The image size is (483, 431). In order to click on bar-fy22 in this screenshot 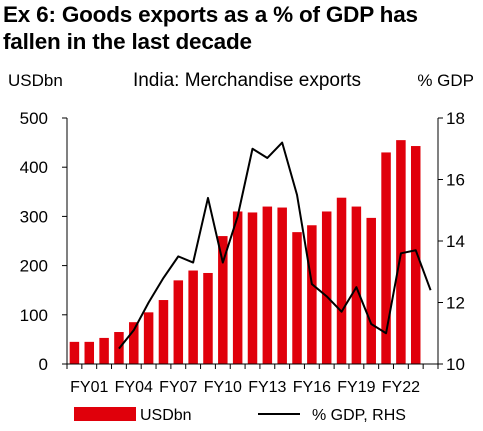, I will do `click(401, 252)`.